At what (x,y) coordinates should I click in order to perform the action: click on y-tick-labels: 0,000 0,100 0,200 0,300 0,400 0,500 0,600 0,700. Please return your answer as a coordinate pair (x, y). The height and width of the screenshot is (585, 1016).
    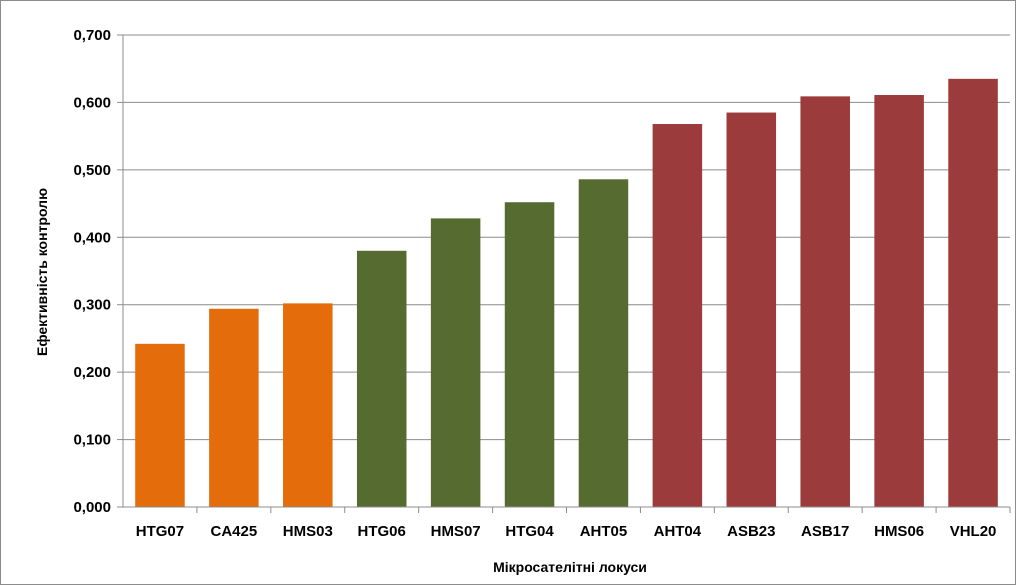
    Looking at the image, I should click on (92, 271).